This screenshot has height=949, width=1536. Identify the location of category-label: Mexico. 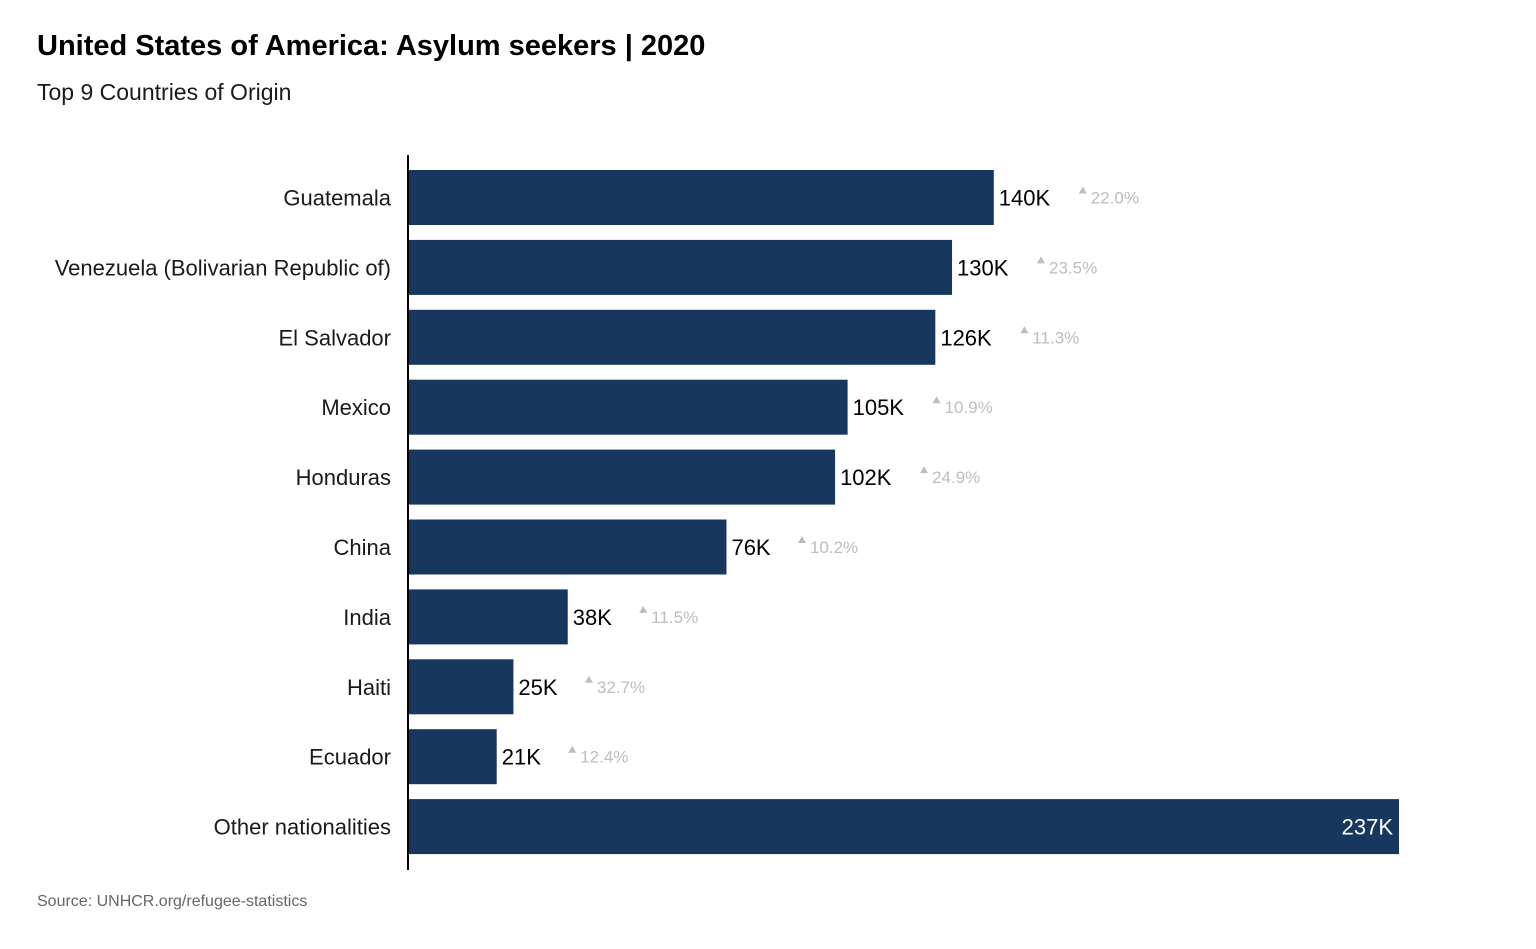
(356, 407).